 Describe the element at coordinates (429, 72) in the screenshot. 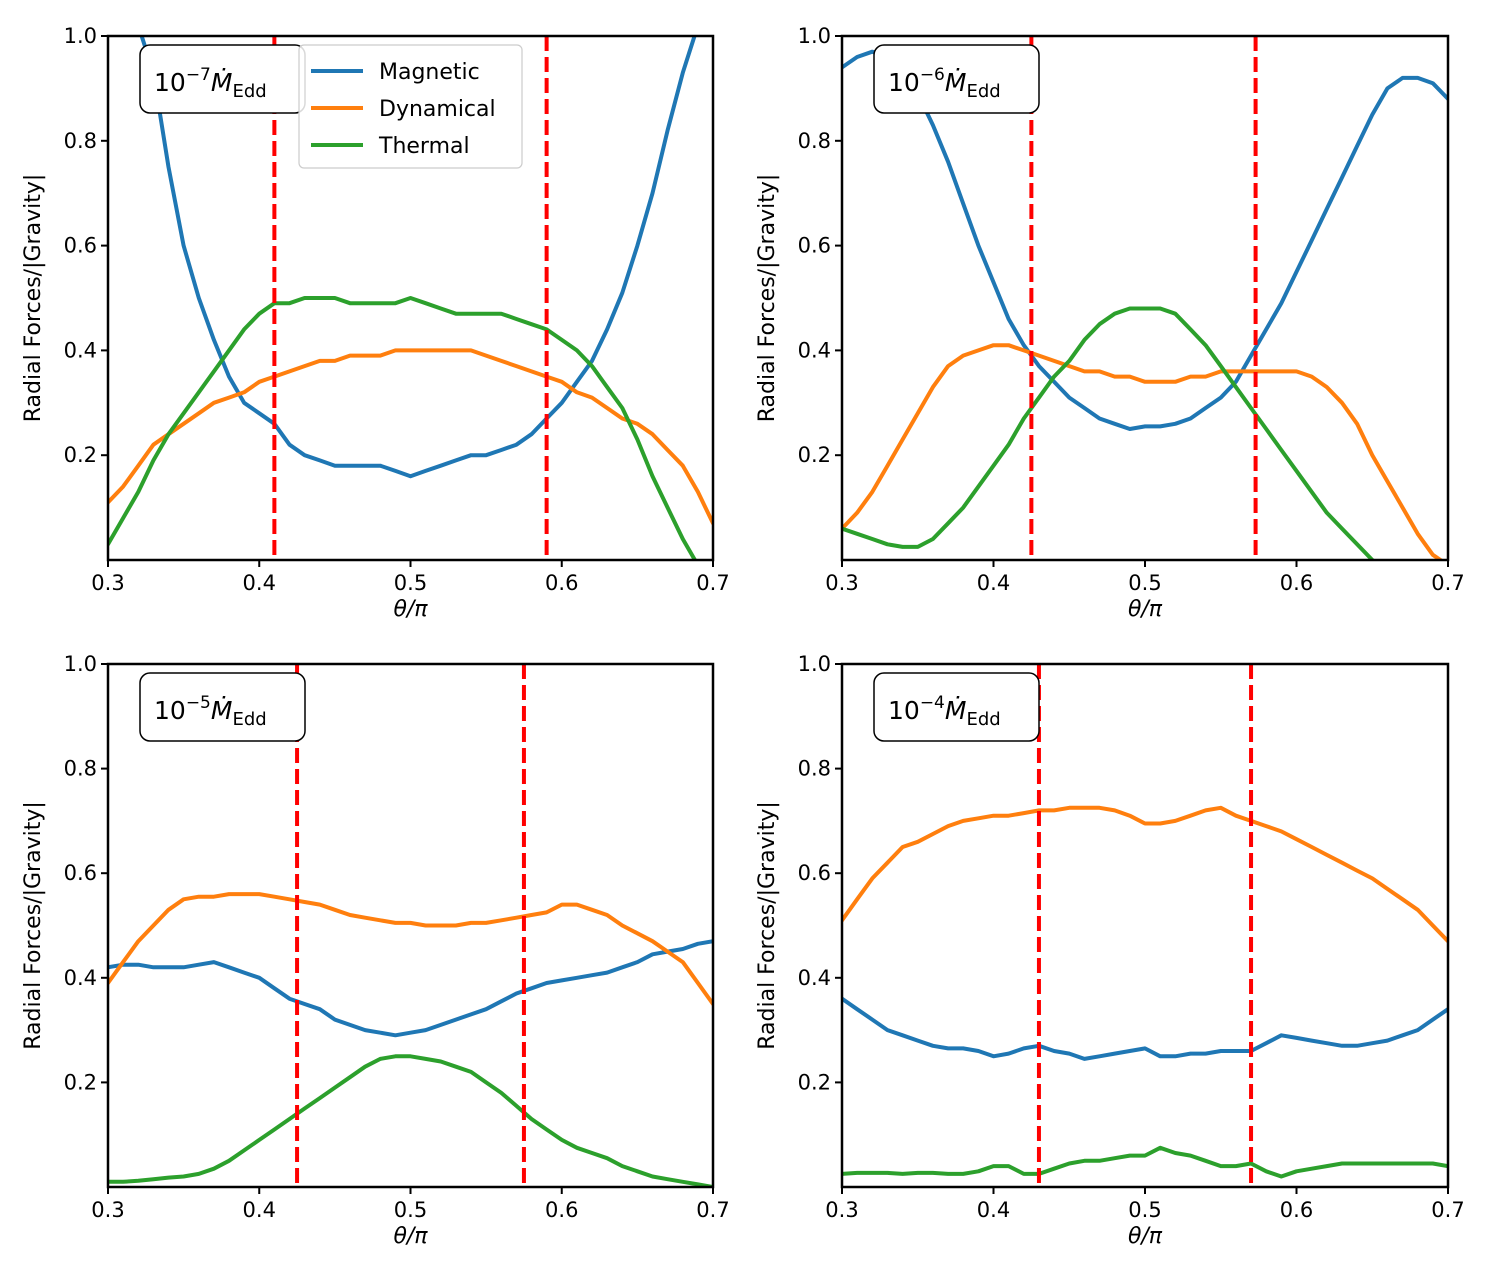

I see `legend-label-magnetic: Magnetic` at that location.